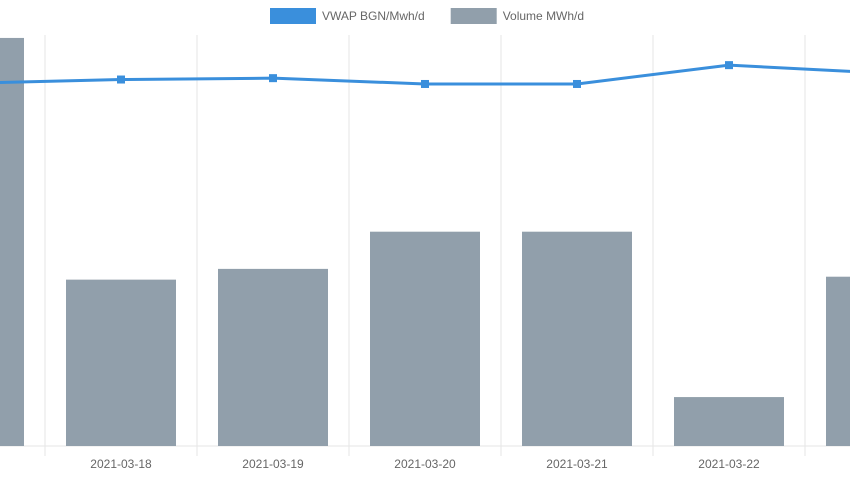 The width and height of the screenshot is (850, 480). What do you see at coordinates (427, 16) in the screenshot?
I see `legend: VWAP BGN/Mwh/d Volume MWh/d` at bounding box center [427, 16].